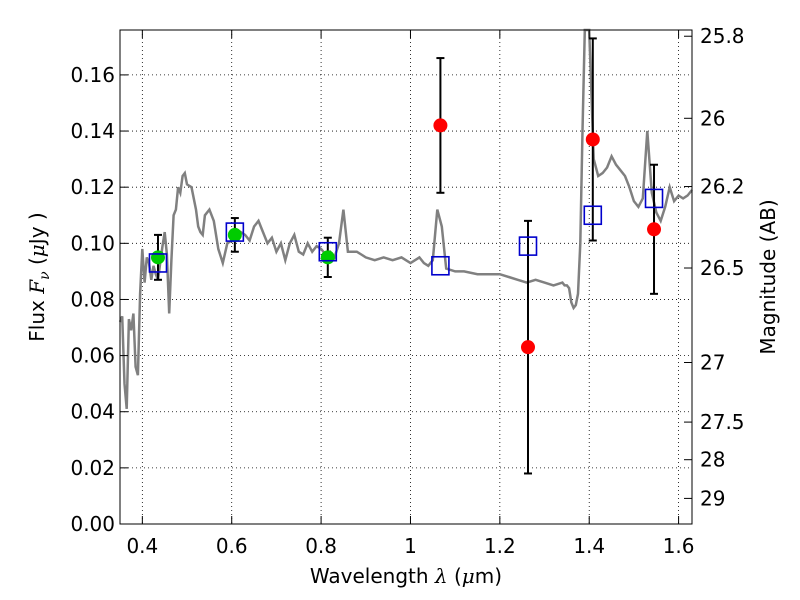 This screenshot has width=800, height=600. I want to click on x-tick-label: 0.4, so click(142, 546).